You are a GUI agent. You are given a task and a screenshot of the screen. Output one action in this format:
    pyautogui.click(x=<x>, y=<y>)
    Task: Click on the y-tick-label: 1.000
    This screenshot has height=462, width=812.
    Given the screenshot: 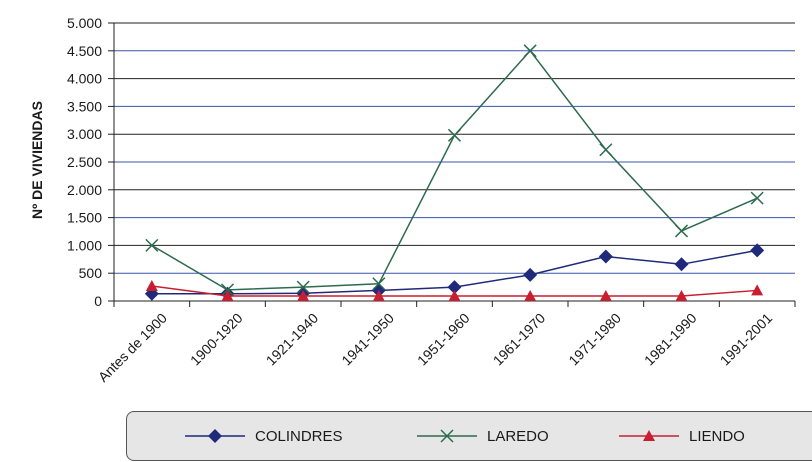 What is the action you would take?
    pyautogui.click(x=84, y=245)
    